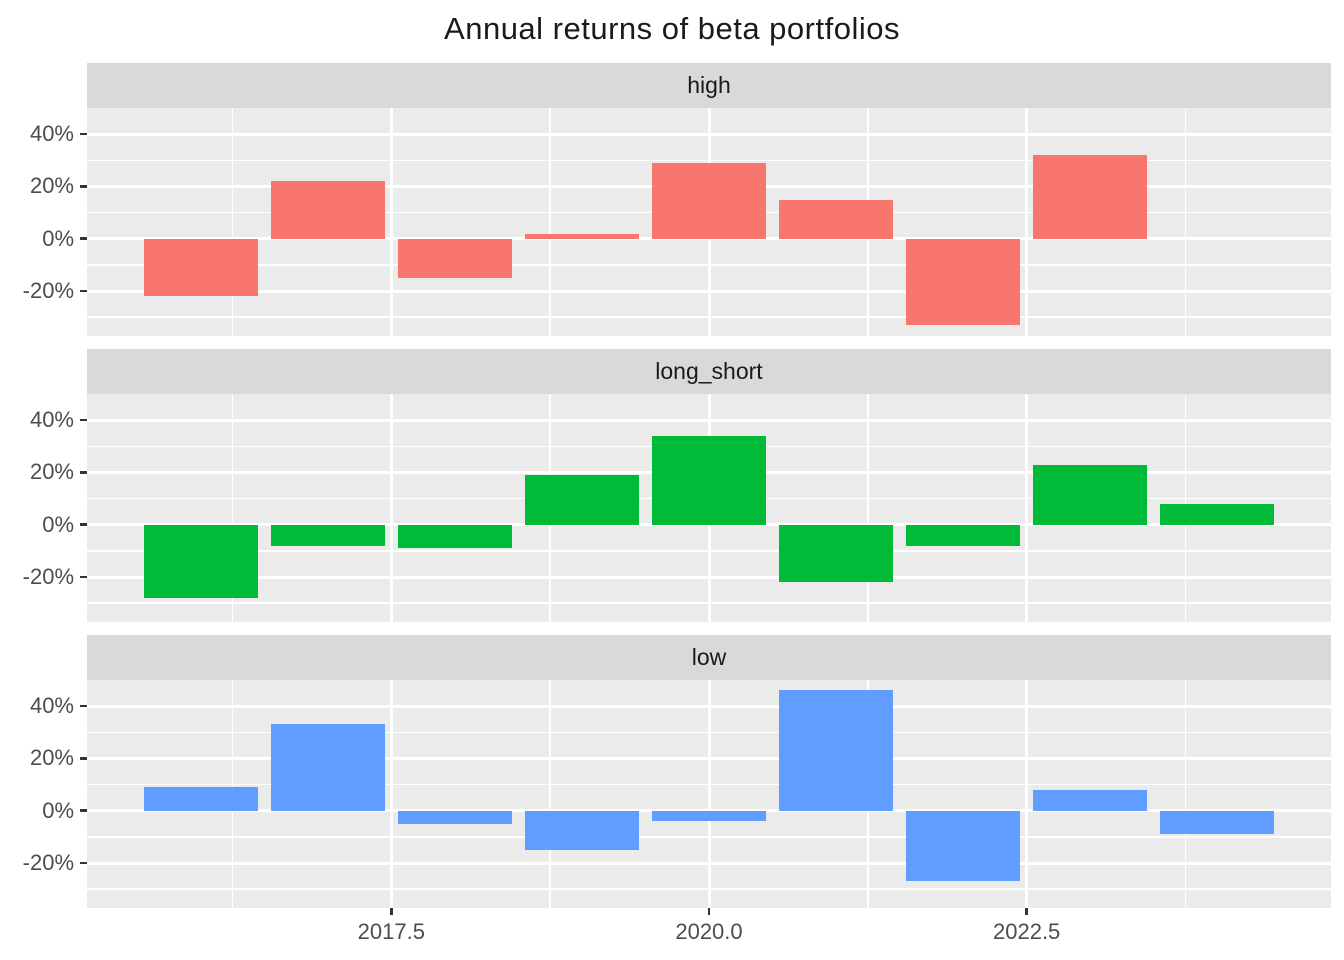  What do you see at coordinates (391, 931) in the screenshot?
I see `x-tick-label: 2017.5` at bounding box center [391, 931].